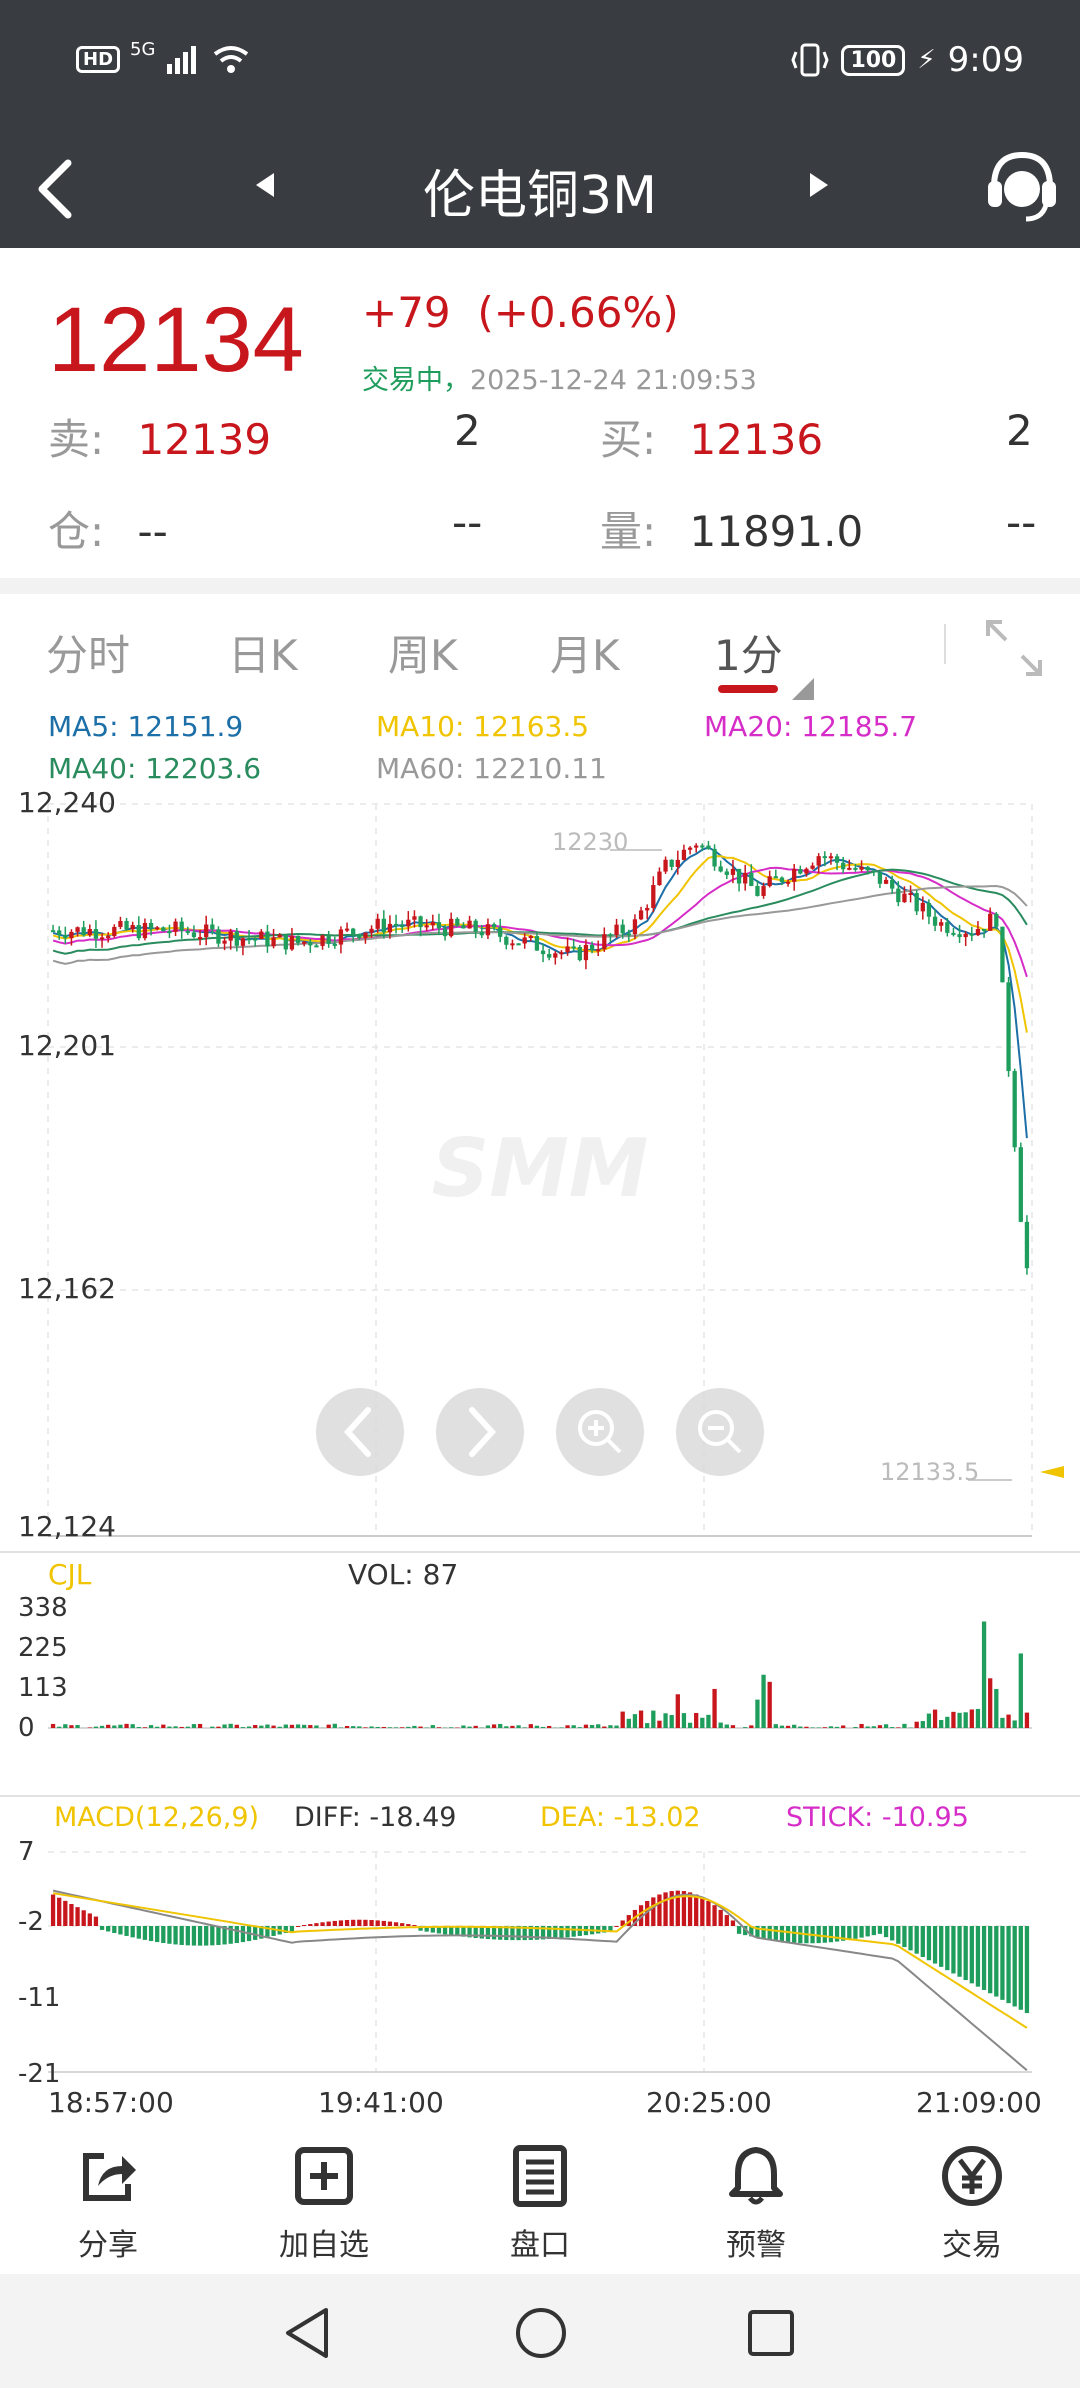 Image resolution: width=1080 pixels, height=2388 pixels. What do you see at coordinates (76, 531) in the screenshot?
I see `oi-label: 仓:` at bounding box center [76, 531].